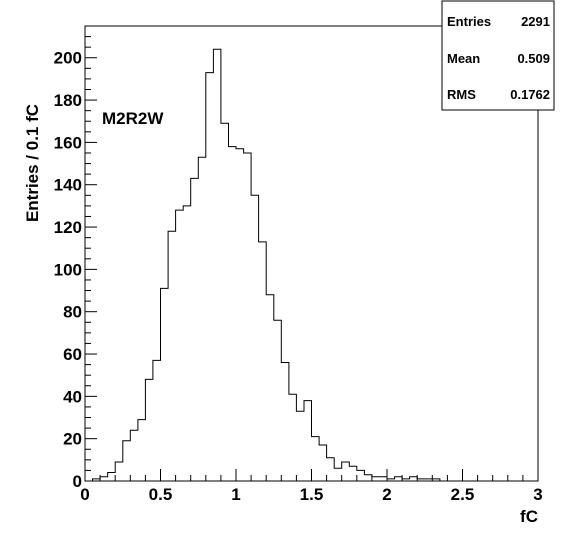 The height and width of the screenshot is (544, 567). I want to click on stats-entries-value: 2291, so click(535, 21).